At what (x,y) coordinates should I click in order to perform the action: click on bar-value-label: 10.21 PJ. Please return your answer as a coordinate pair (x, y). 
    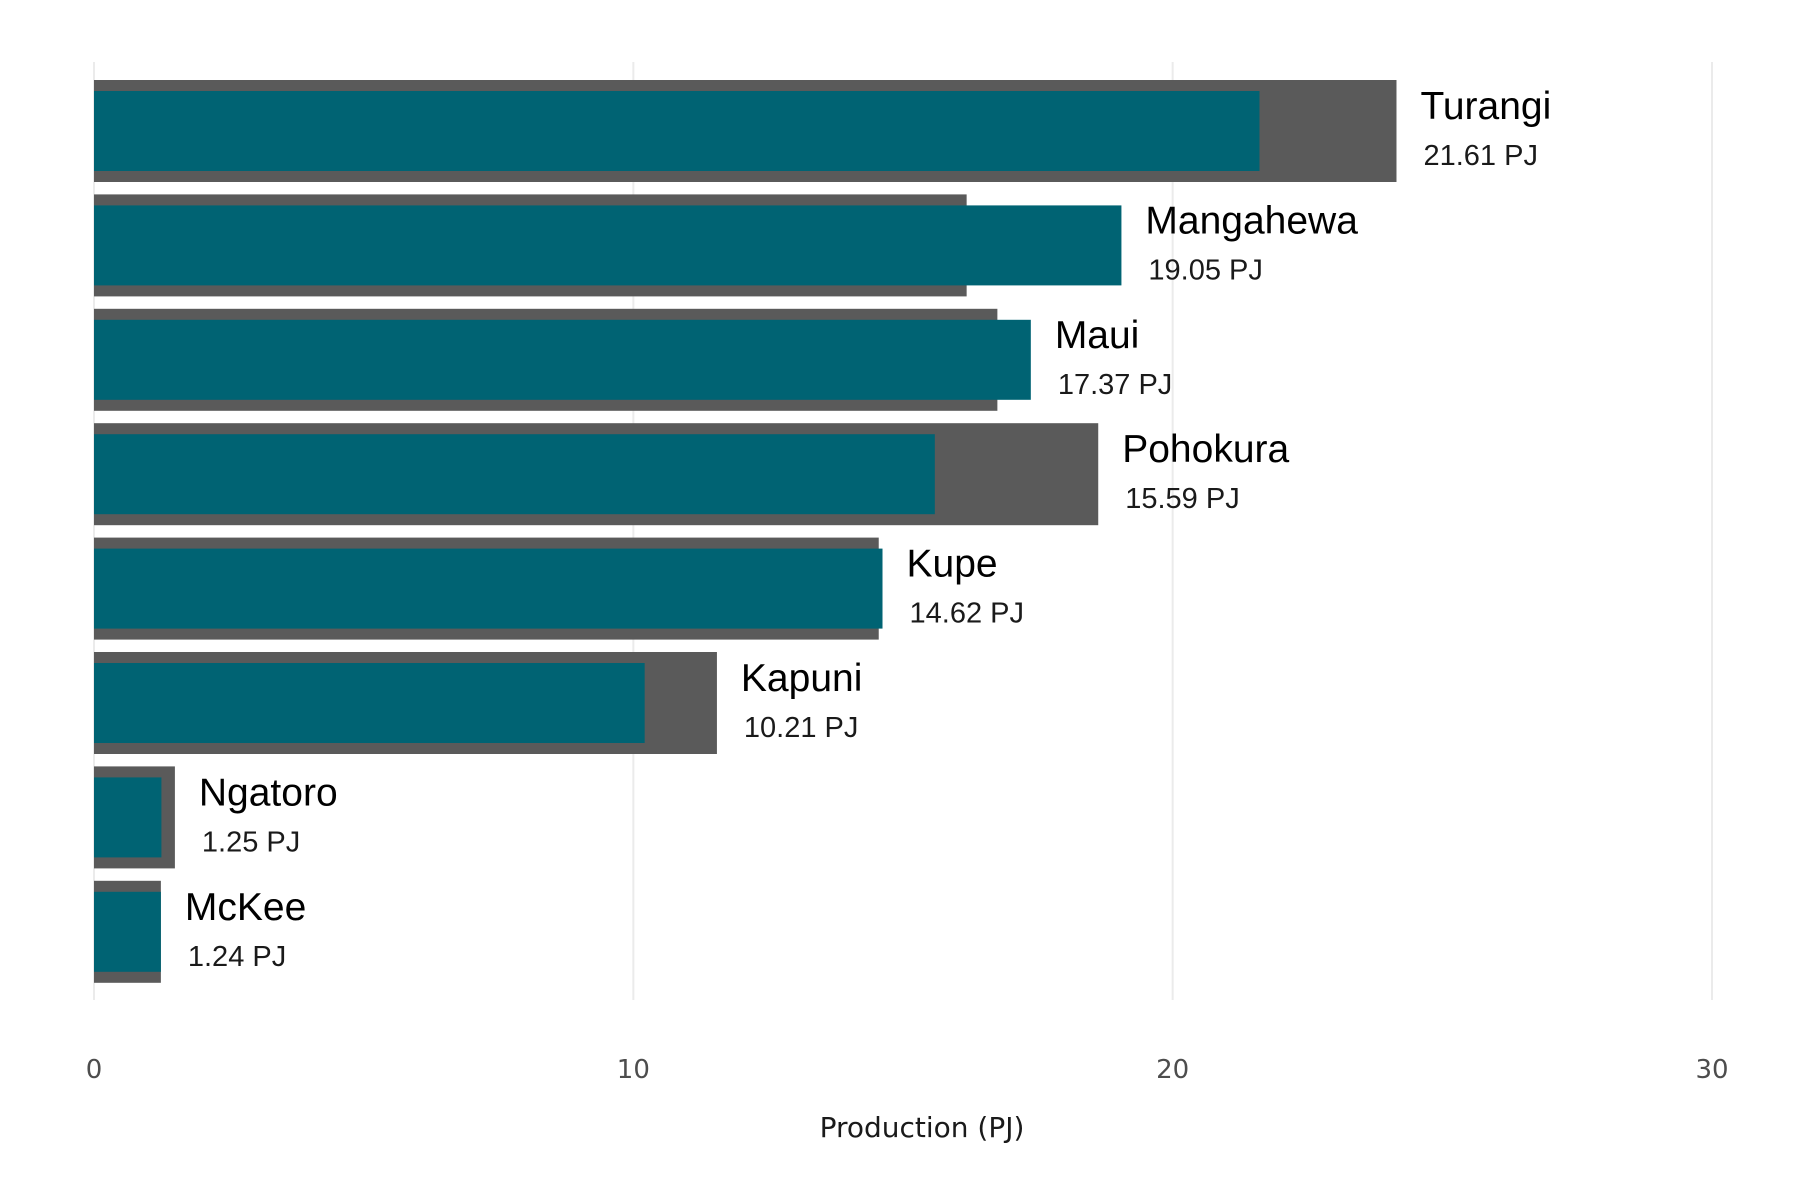
    Looking at the image, I should click on (801, 728).